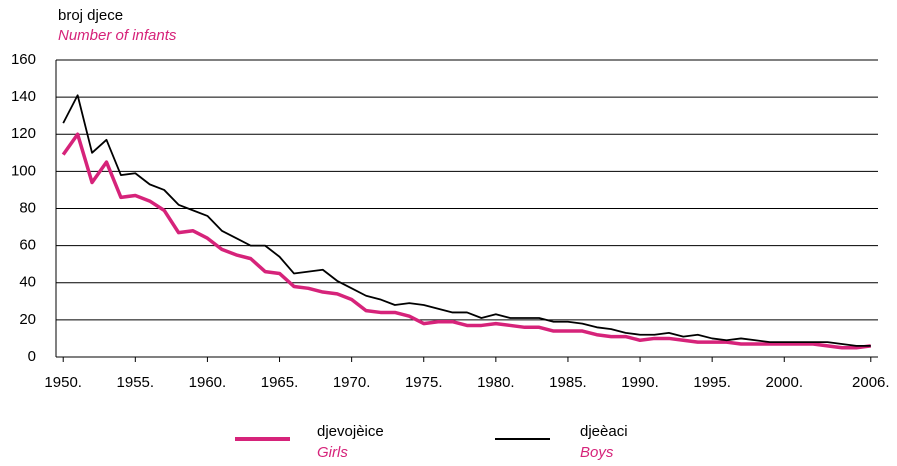  Describe the element at coordinates (496, 382) in the screenshot. I see `x-tick-label: 1980.` at that location.